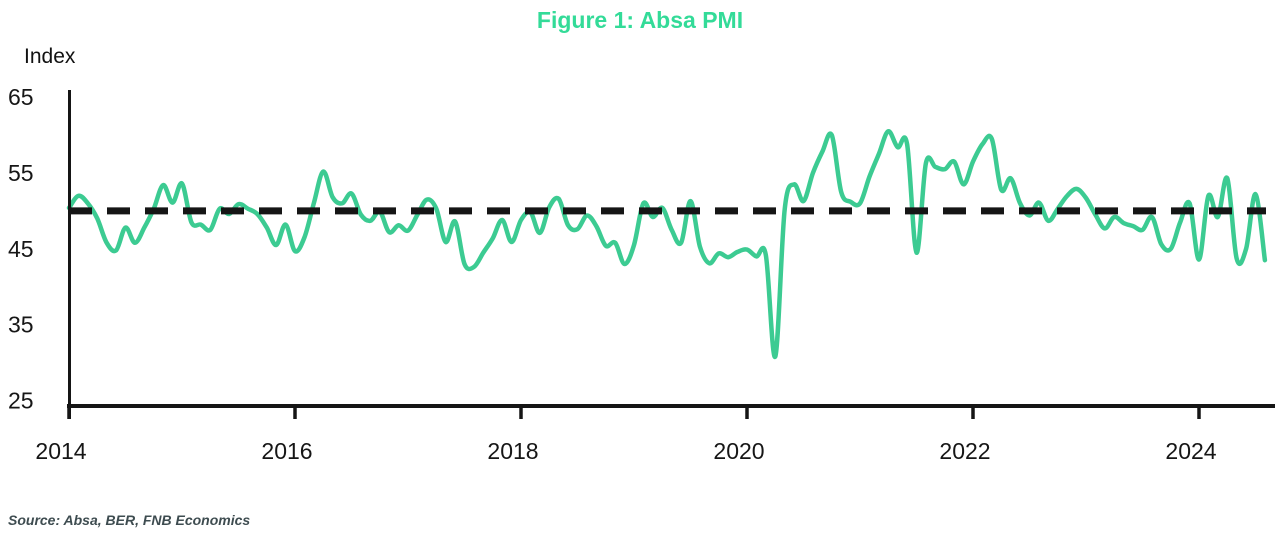 The width and height of the screenshot is (1280, 536). Describe the element at coordinates (640, 20) in the screenshot. I see `chart-title: Figure 1: Absa PMI` at that location.